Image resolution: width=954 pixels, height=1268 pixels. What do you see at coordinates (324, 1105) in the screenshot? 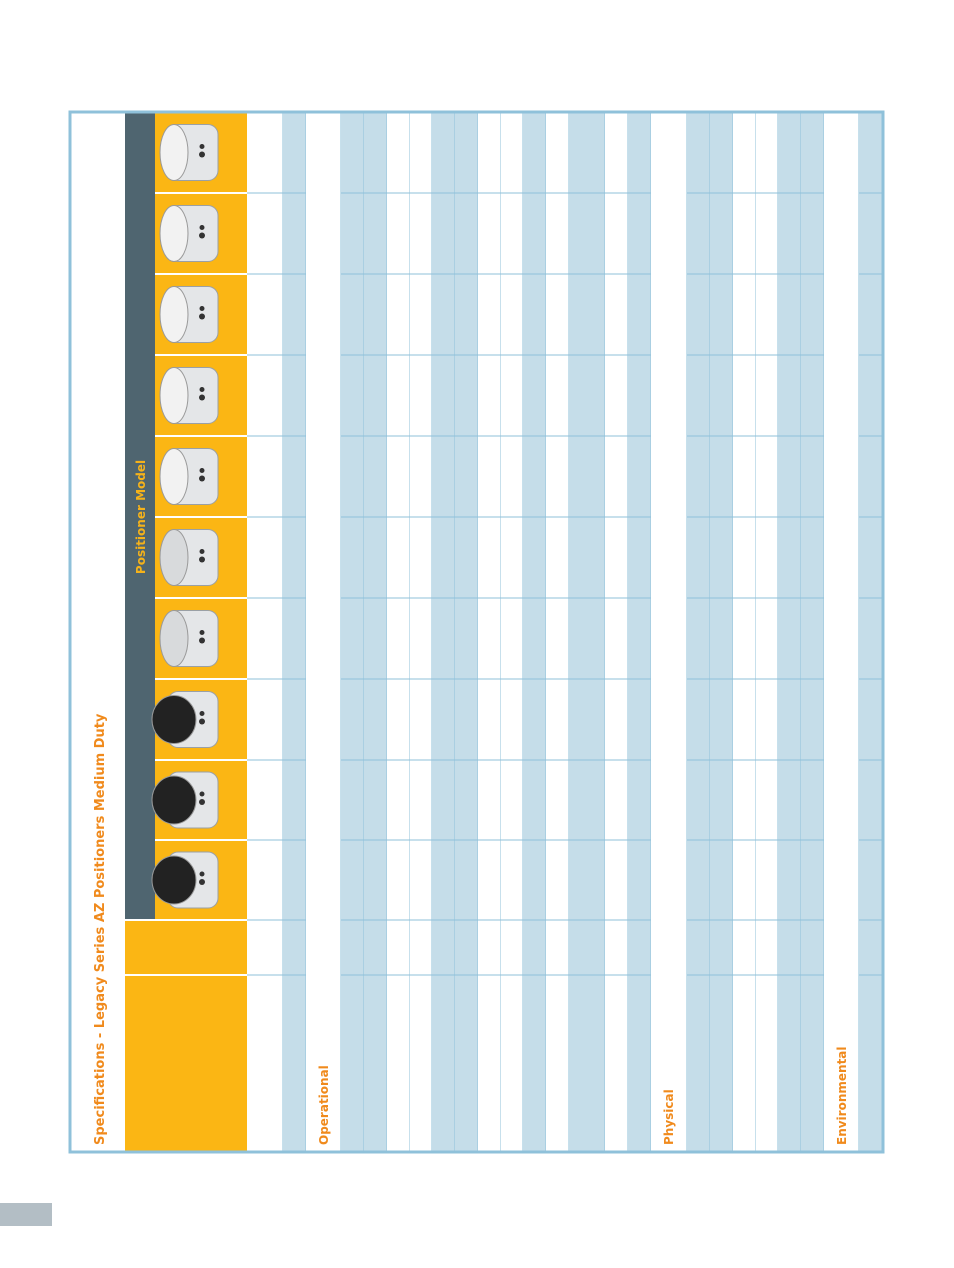
I see `section-label: Operational` at bounding box center [324, 1105].